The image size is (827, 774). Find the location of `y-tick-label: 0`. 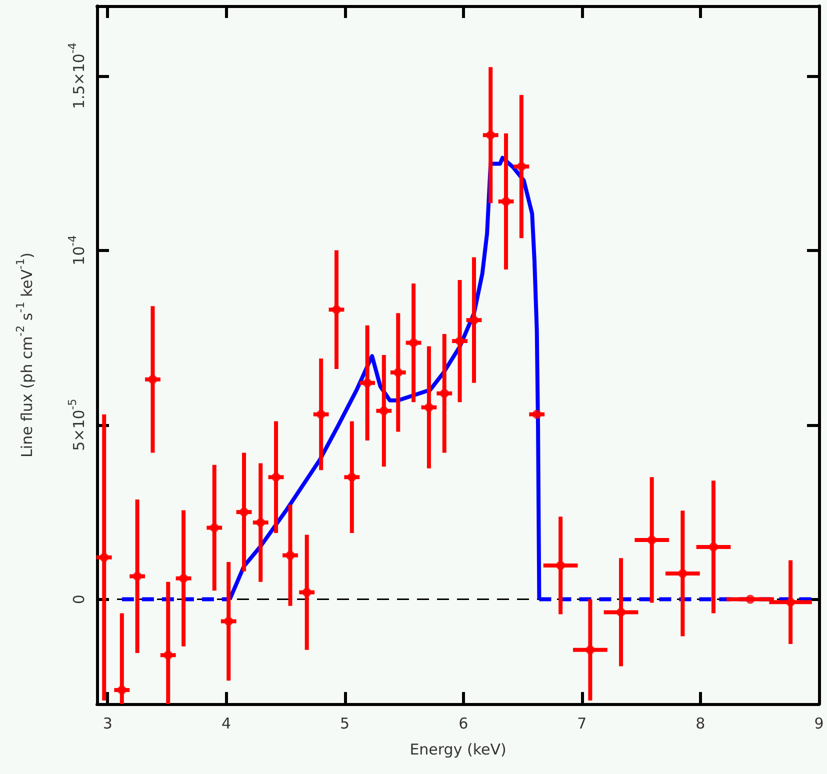

y-tick-label: 0 is located at coordinates (79, 599).